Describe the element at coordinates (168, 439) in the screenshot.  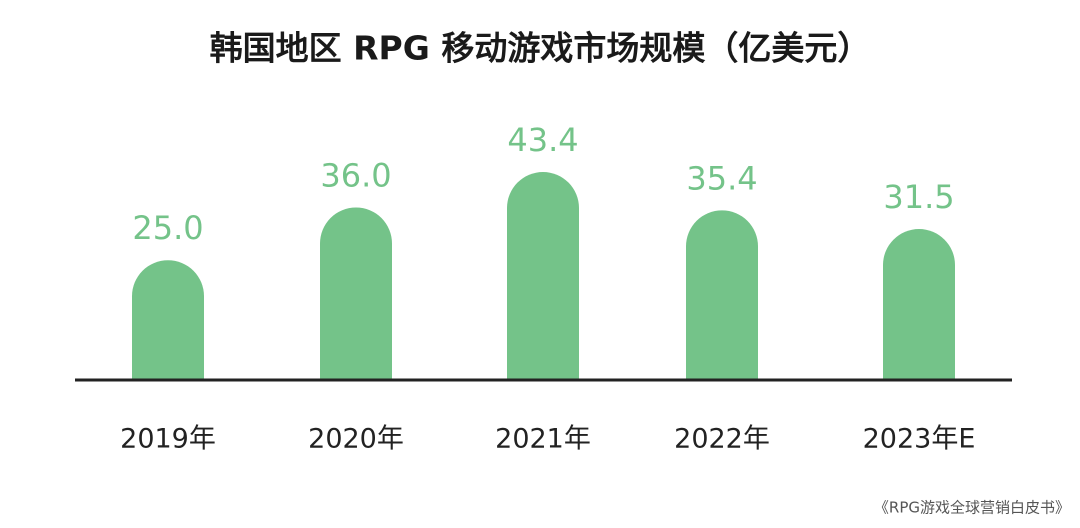
I see `x-tick-label: 2019年` at that location.